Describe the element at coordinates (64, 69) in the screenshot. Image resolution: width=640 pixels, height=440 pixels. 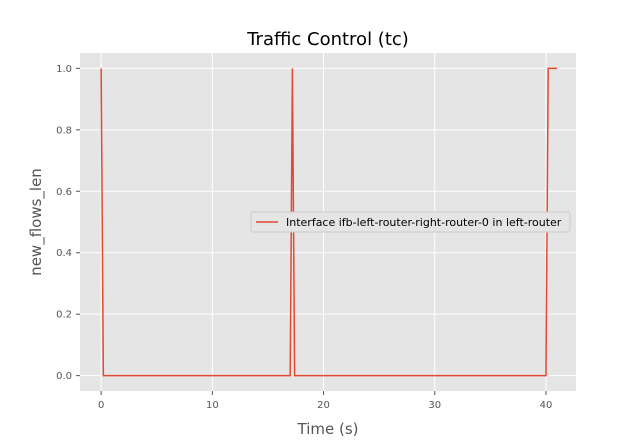
I see `y-tick-label: 1.0` at that location.